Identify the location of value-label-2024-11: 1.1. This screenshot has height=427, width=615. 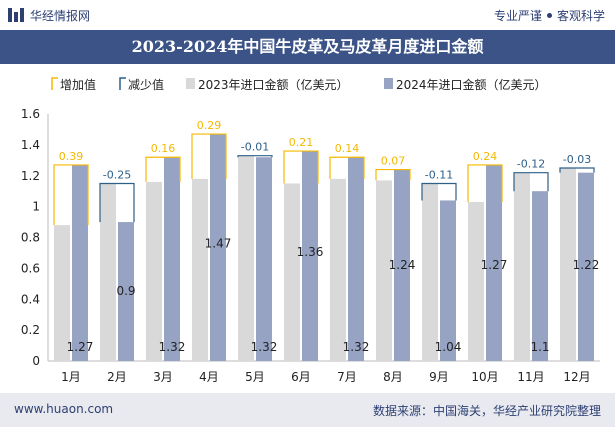
(539, 347).